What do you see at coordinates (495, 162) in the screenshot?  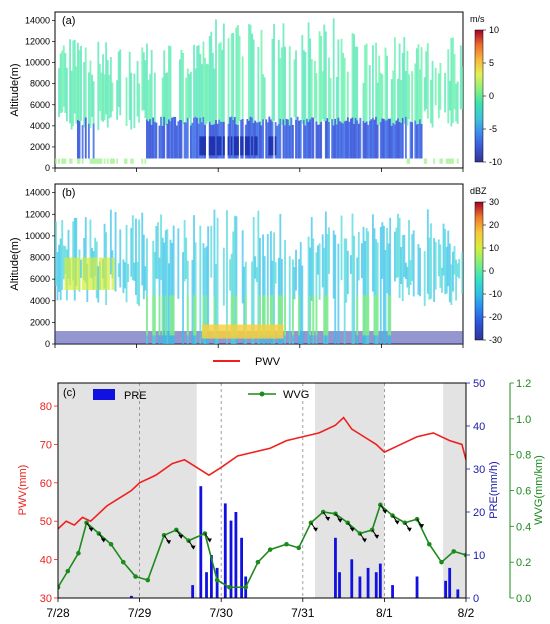 I see `colorbar-tick-label: -10` at bounding box center [495, 162].